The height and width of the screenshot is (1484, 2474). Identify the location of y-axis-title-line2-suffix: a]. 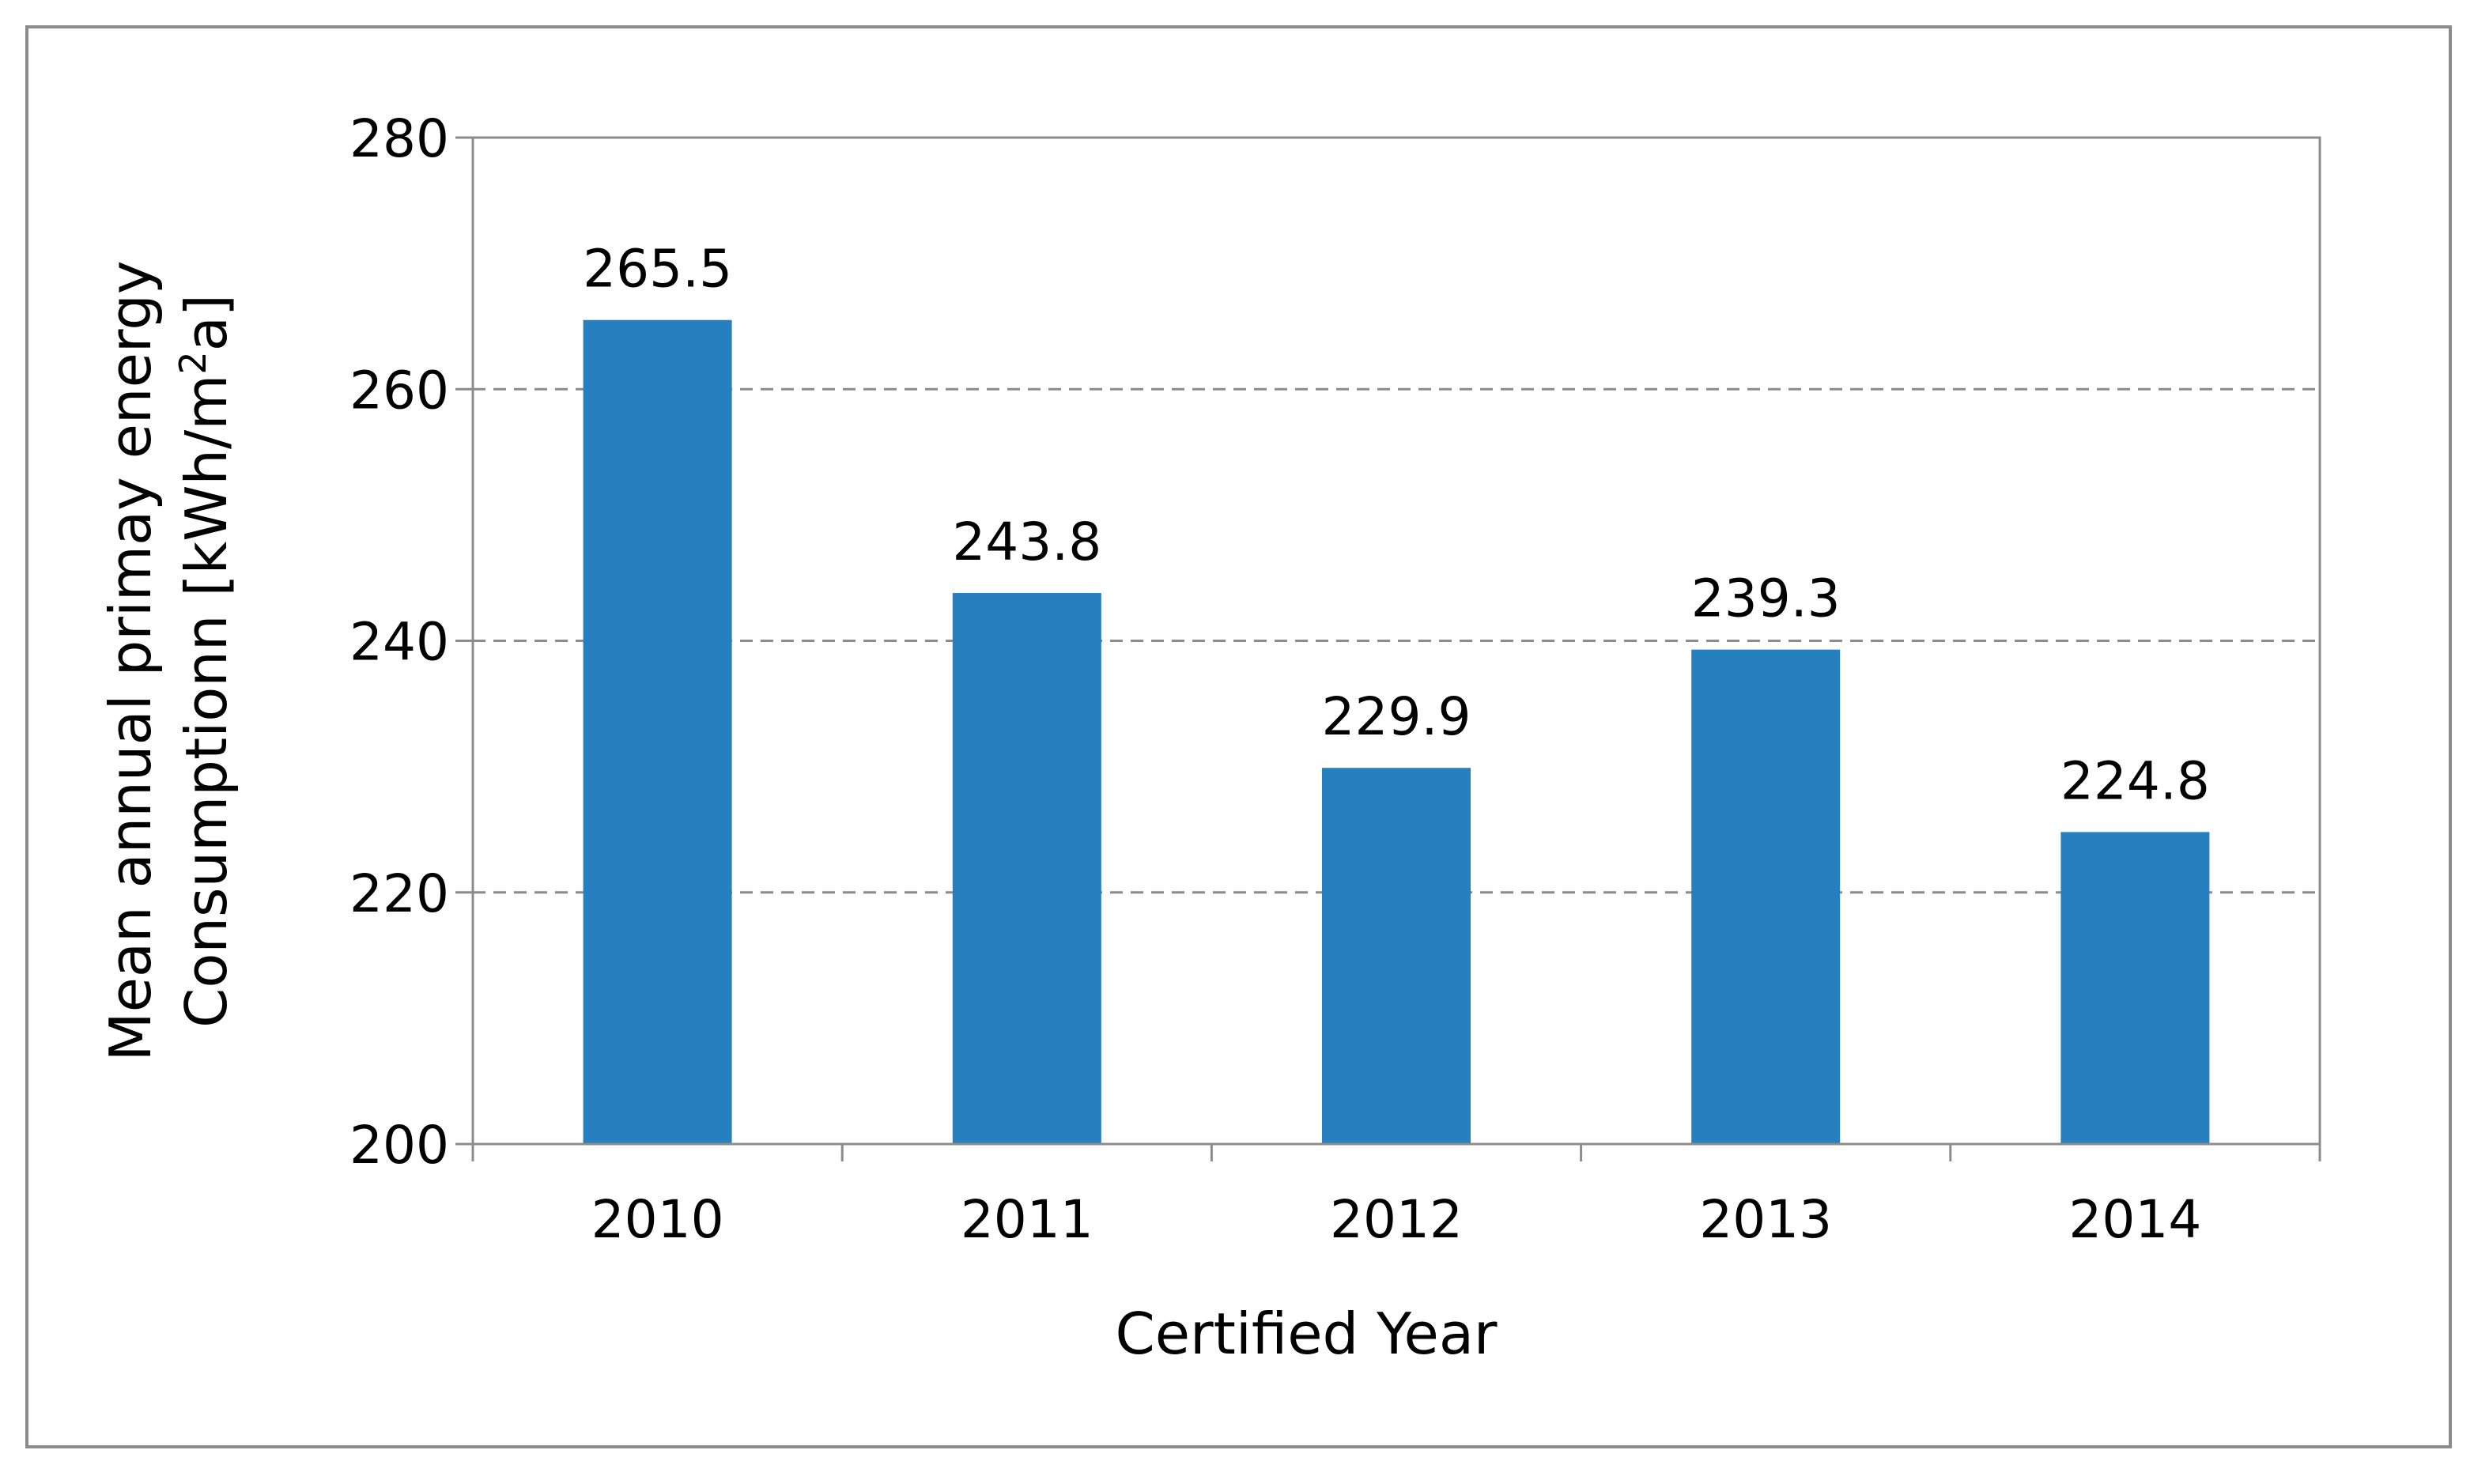
(207, 322).